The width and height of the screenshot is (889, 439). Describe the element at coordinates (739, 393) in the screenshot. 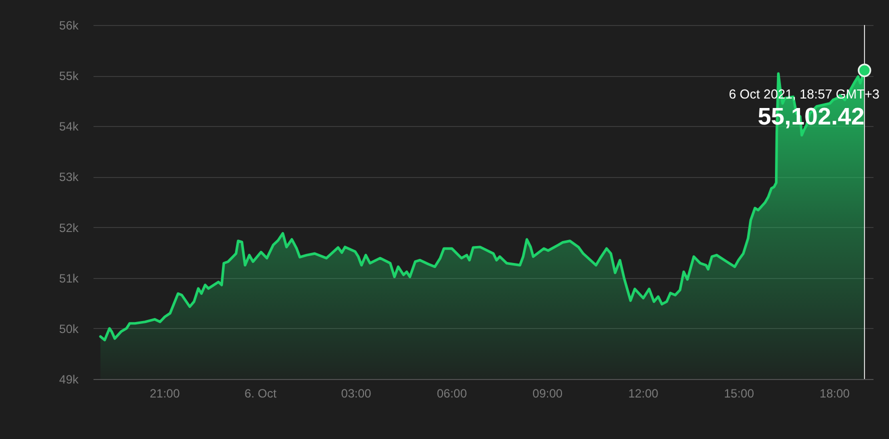

I see `x-tick-label: 15:00` at that location.